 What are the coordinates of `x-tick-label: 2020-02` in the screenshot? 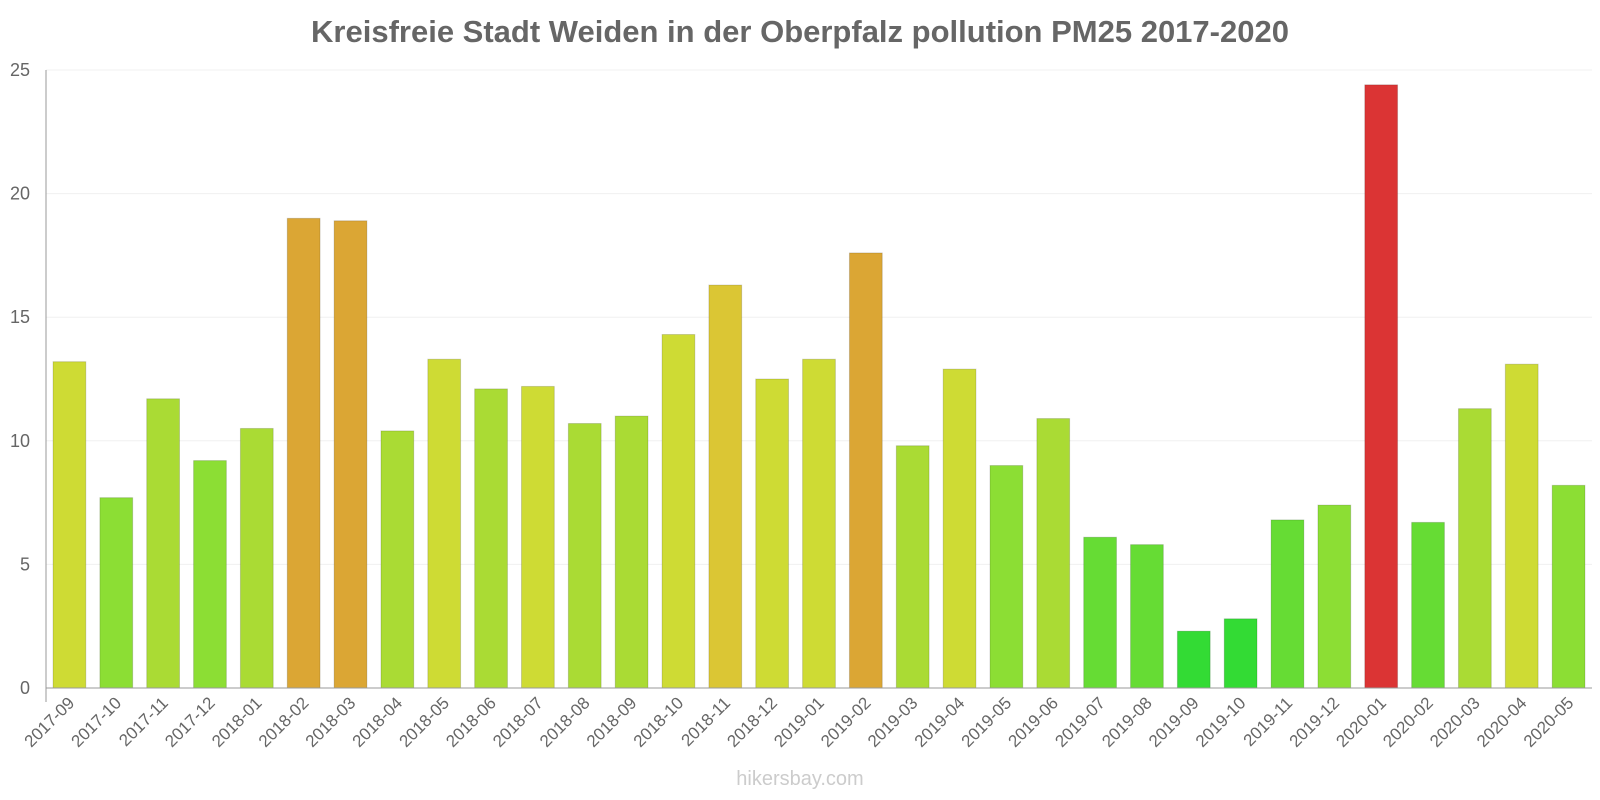 It's located at (1408, 722).